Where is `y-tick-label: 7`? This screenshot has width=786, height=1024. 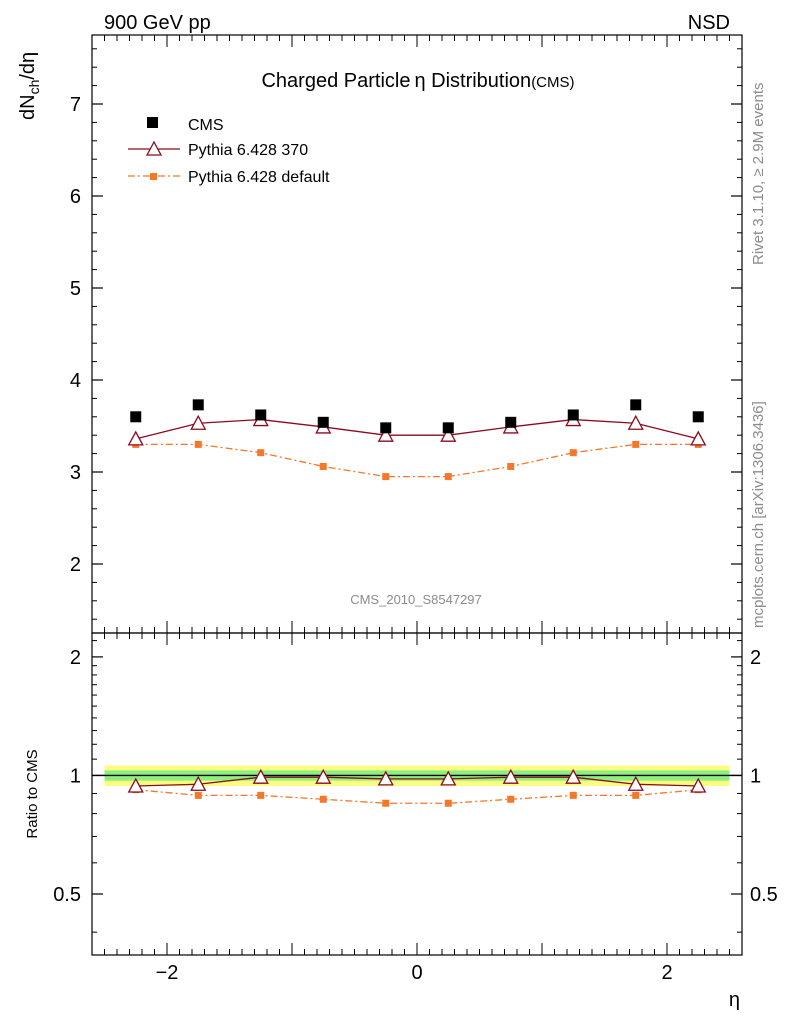
y-tick-label: 7 is located at coordinates (75, 105).